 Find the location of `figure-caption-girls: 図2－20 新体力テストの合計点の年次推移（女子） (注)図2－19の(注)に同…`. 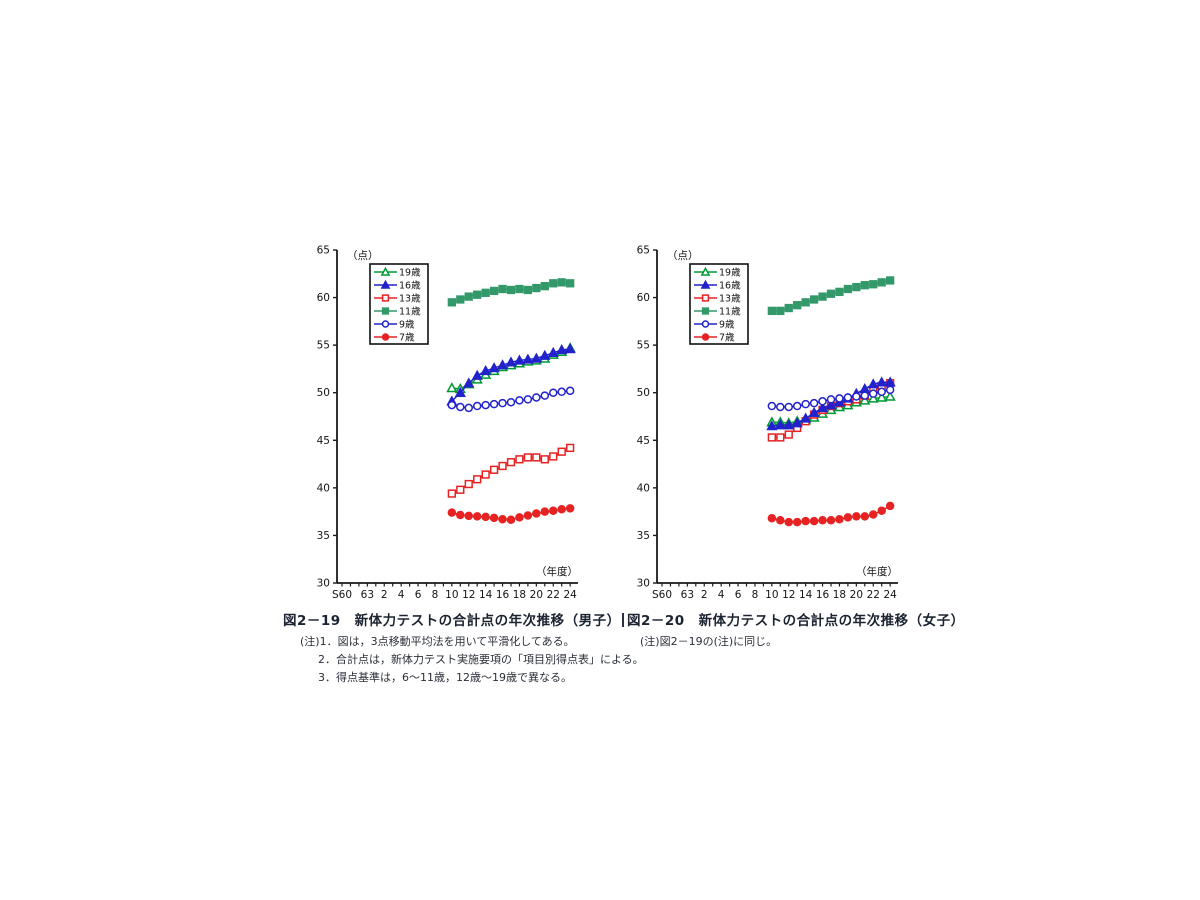

figure-caption-girls: 図2－20 新体力テストの合計点の年次推移（女子） (注)図2－19の(注)に同… is located at coordinates (782, 631).